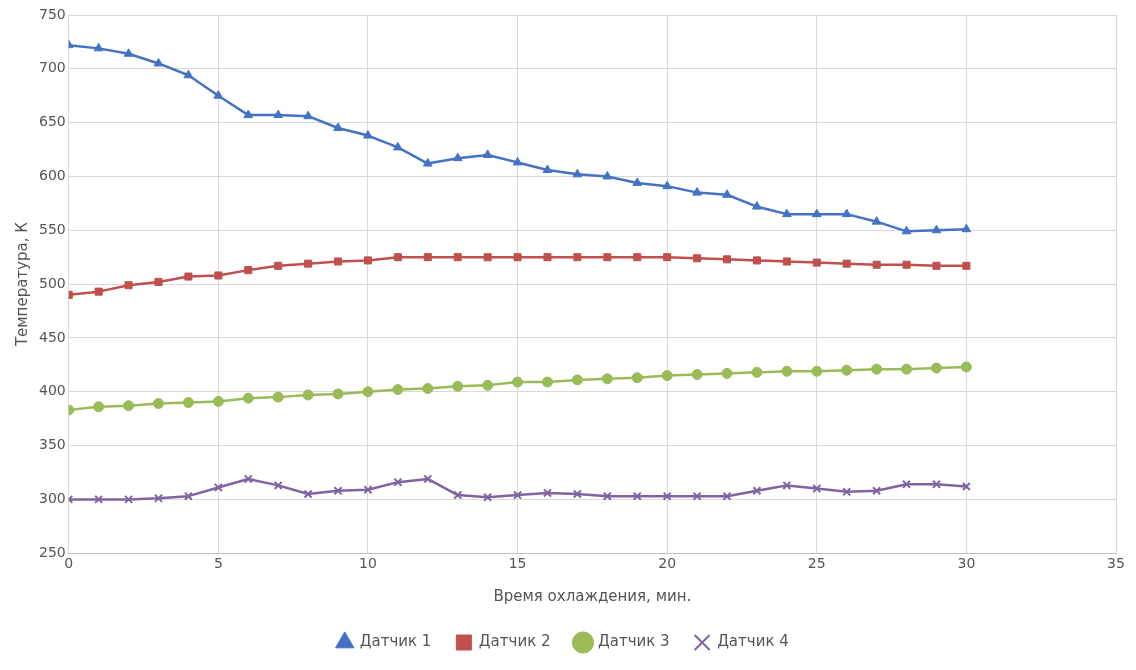 This screenshot has width=1136, height=670. I want to click on legend-label: Датчик 1, so click(395, 641).